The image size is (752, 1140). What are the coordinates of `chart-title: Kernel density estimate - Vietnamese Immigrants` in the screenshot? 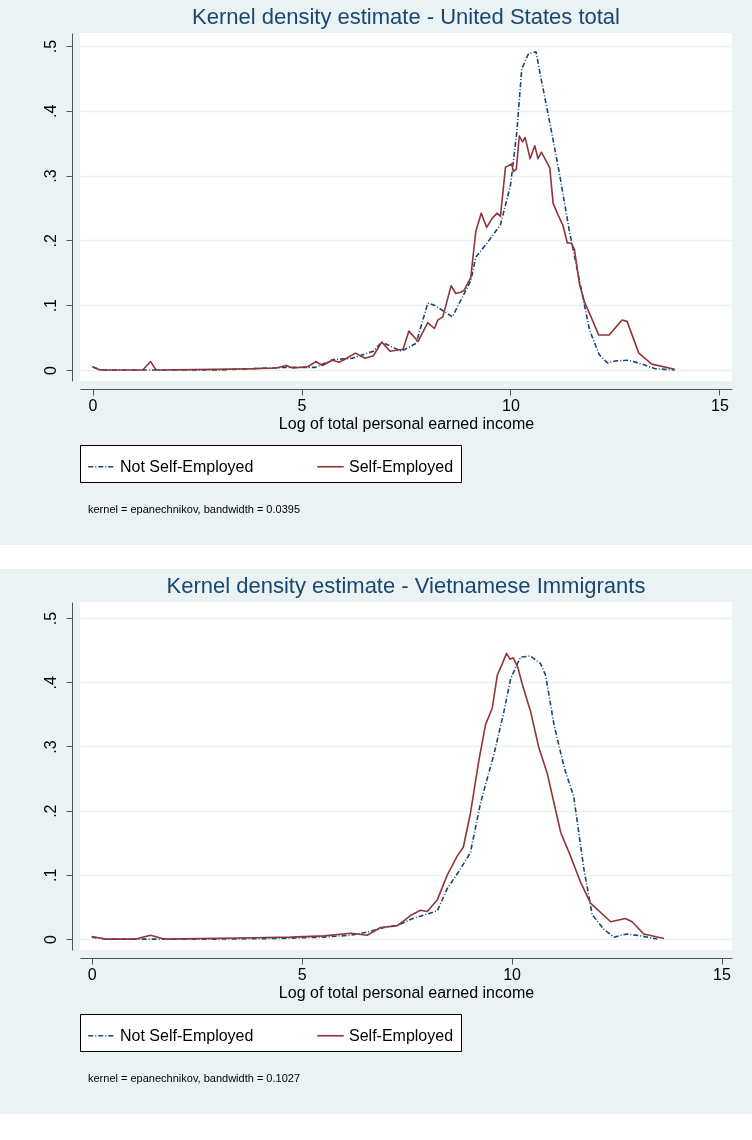 It's located at (406, 585).